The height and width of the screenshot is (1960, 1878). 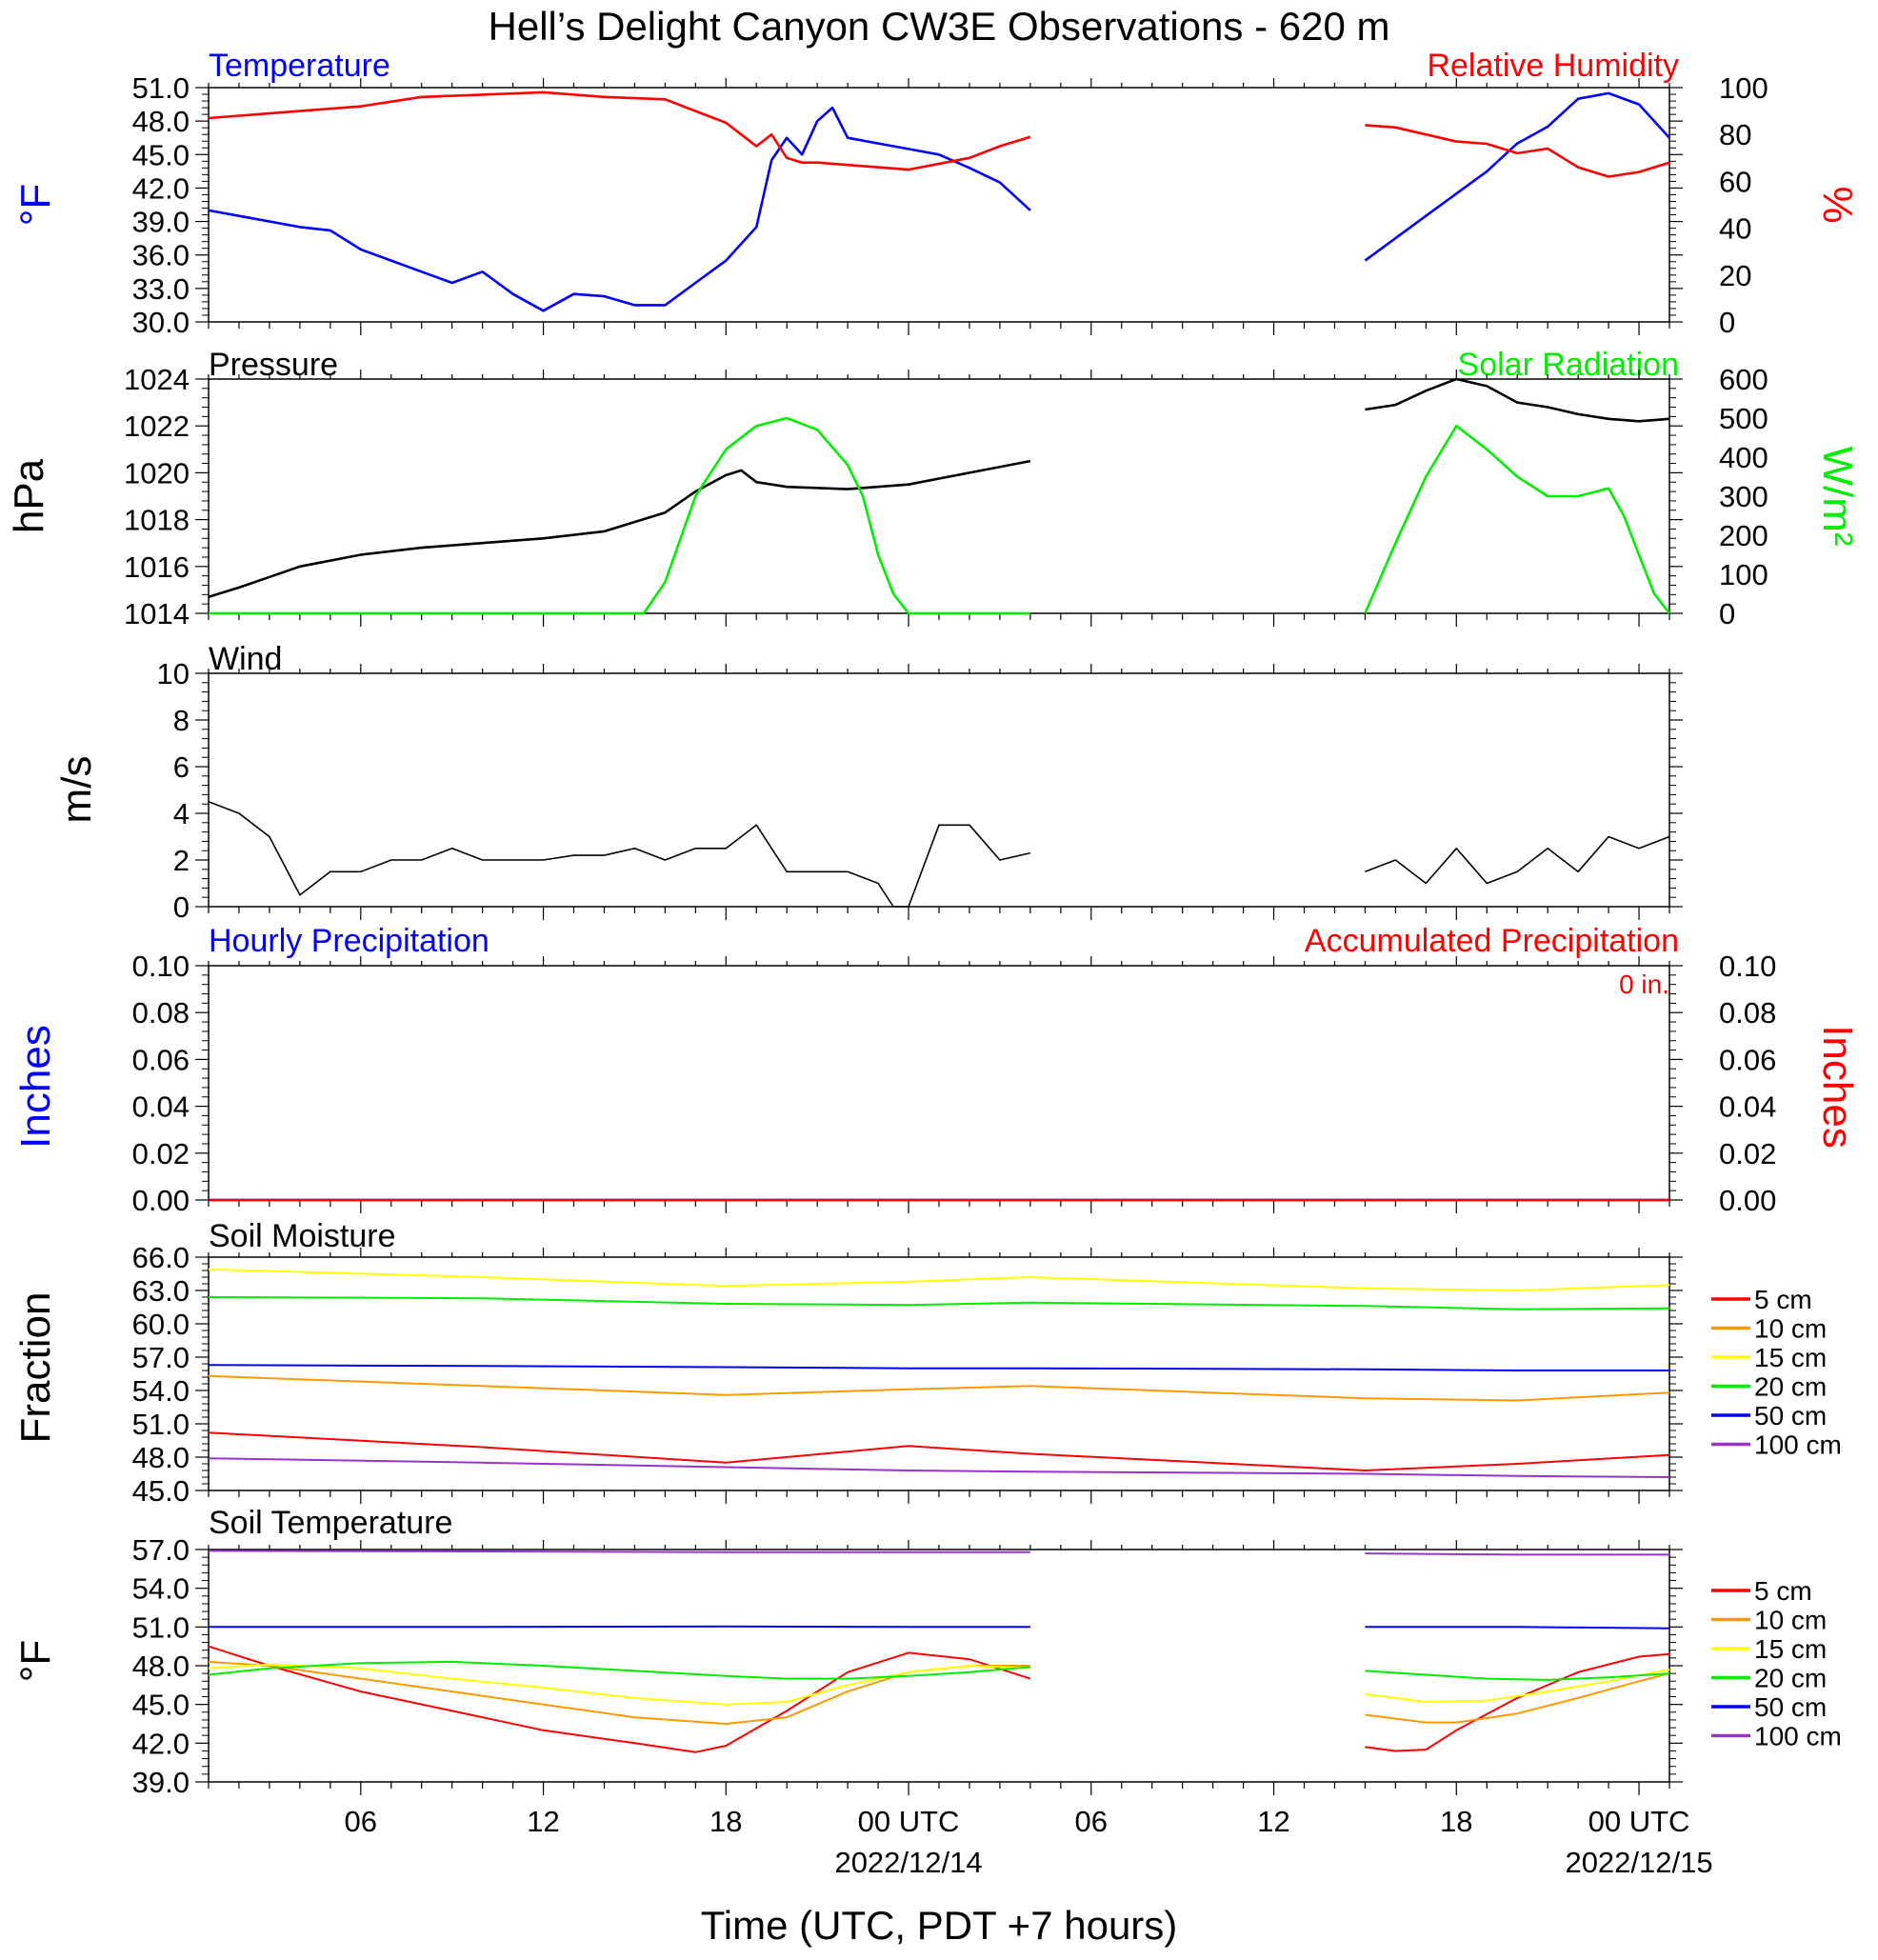 I want to click on precip-ytick-label: 0.10, so click(x=161, y=966).